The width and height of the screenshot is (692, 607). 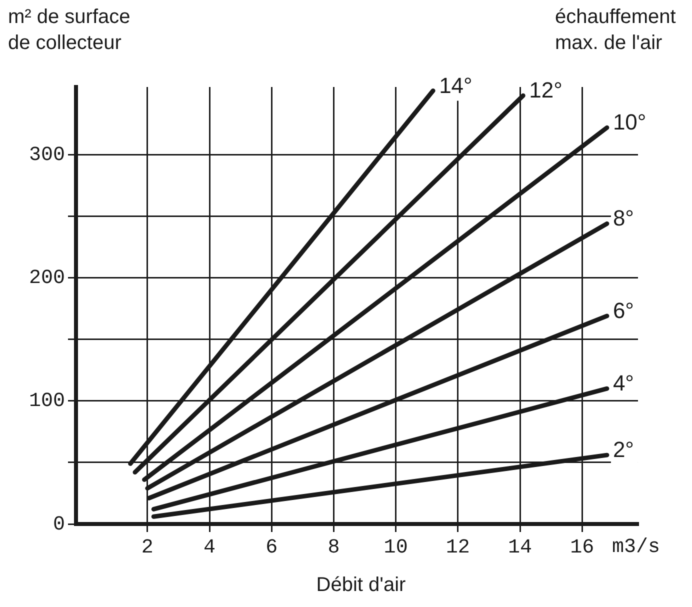 I want to click on y-axis-title: m² de surface de collecteur, so click(x=69, y=30).